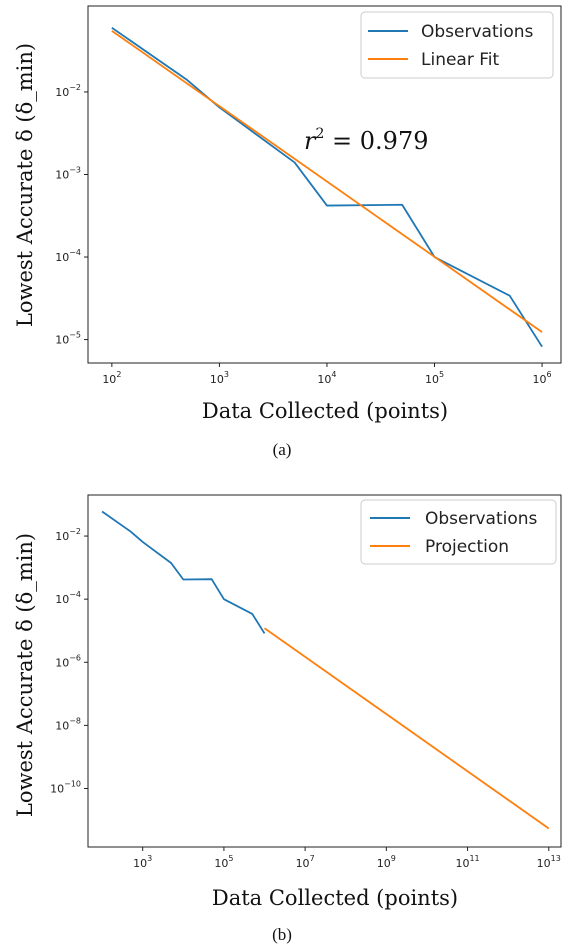 The image size is (564, 950). I want to click on x-tick-label: 10⁶, so click(542, 378).